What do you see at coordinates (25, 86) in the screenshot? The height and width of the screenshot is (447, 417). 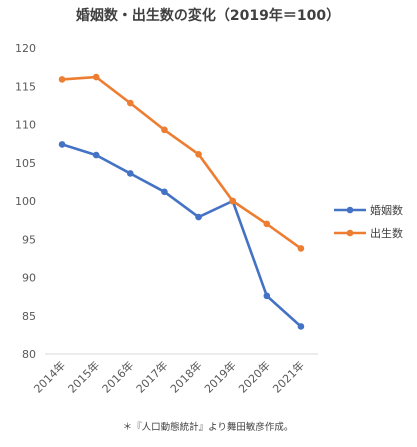 I see `y-tick-label: 115` at bounding box center [25, 86].